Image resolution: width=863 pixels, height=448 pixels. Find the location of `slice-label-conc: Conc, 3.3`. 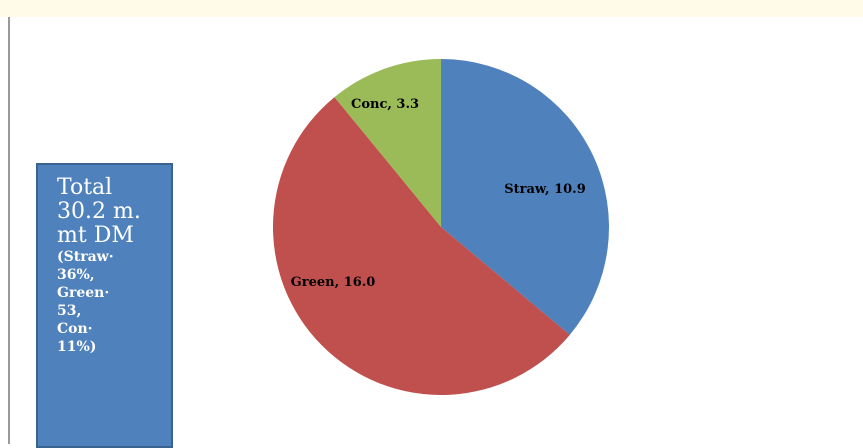

slice-label-conc: Conc, 3.3 is located at coordinates (385, 104).